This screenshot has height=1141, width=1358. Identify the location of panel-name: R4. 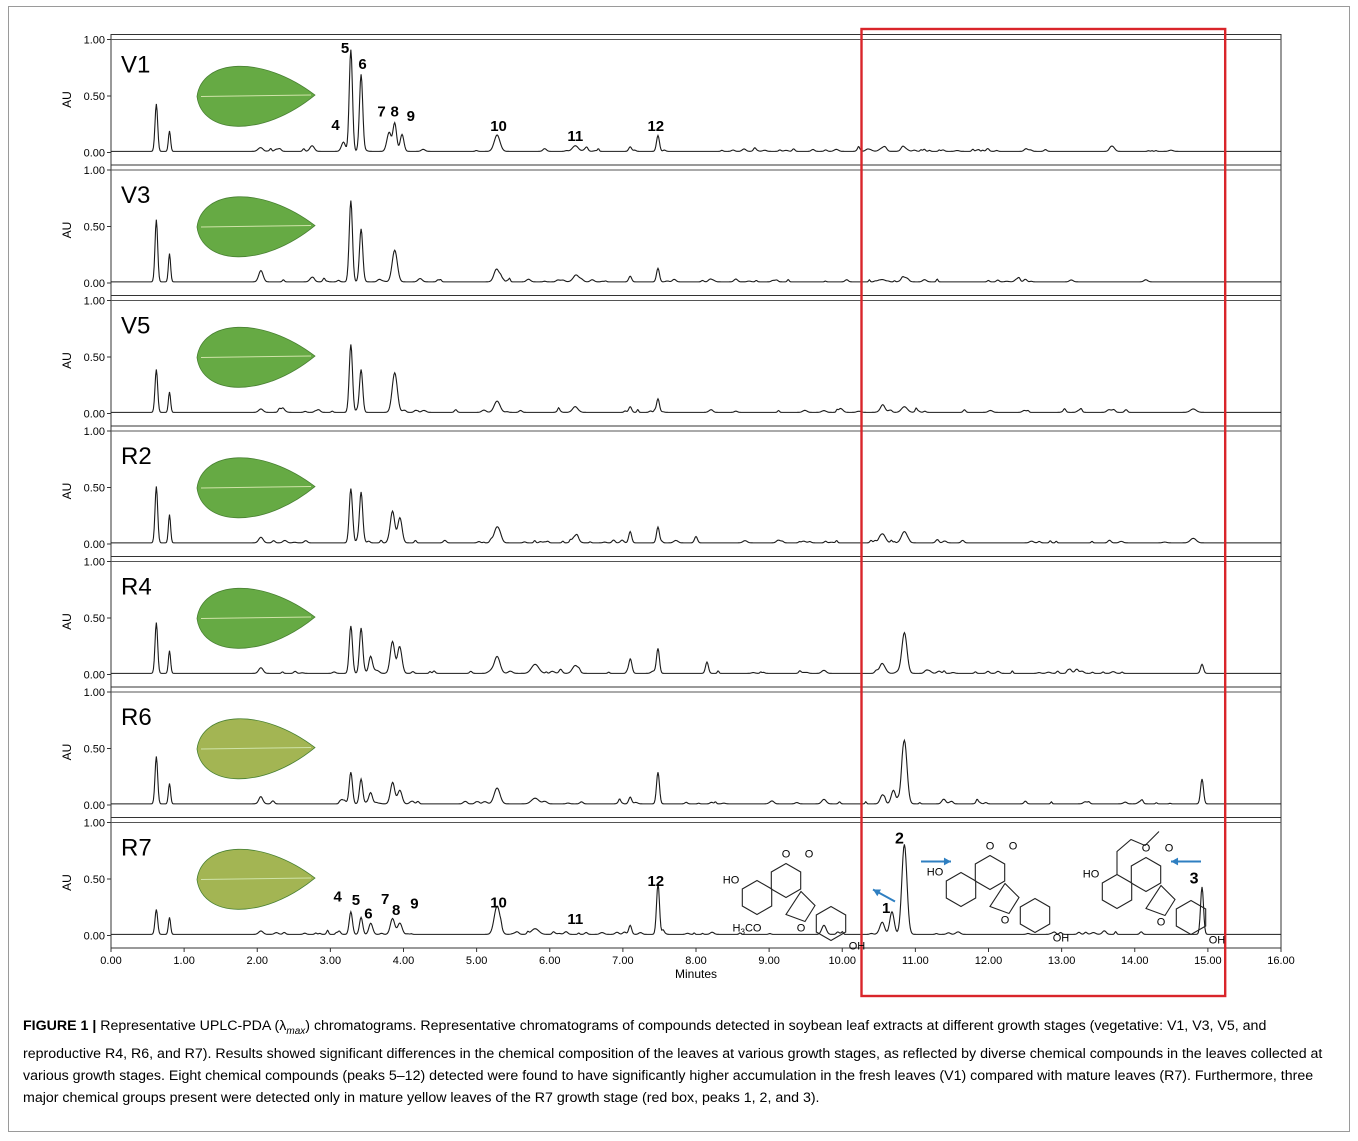
(136, 587).